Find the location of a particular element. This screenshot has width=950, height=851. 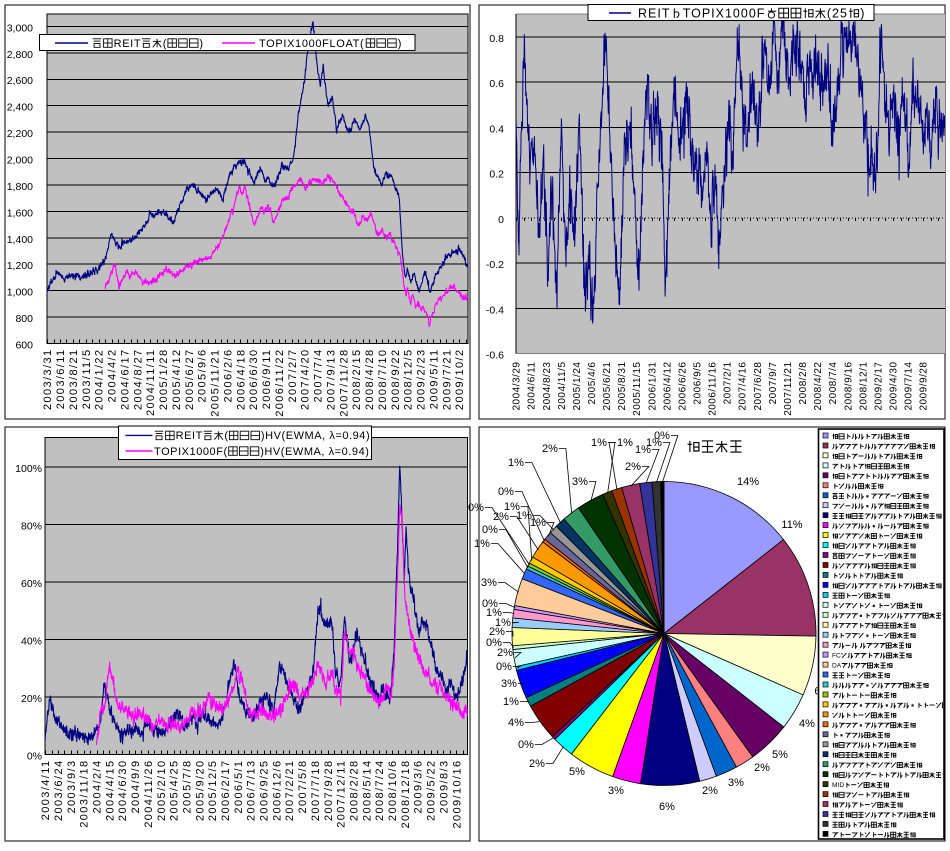

svg-text: 2005/8/31 is located at coordinates (622, 385).